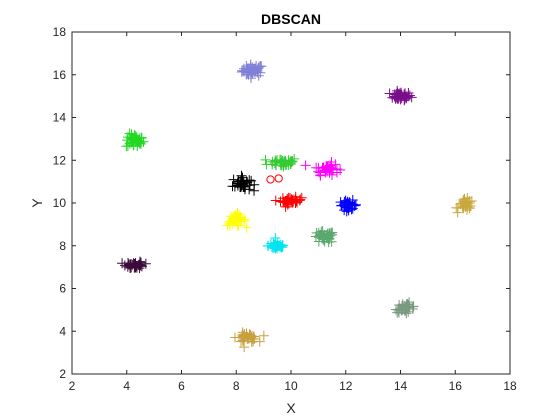 The height and width of the screenshot is (420, 560). What do you see at coordinates (62, 374) in the screenshot?
I see `y-tick-label: 2` at bounding box center [62, 374].